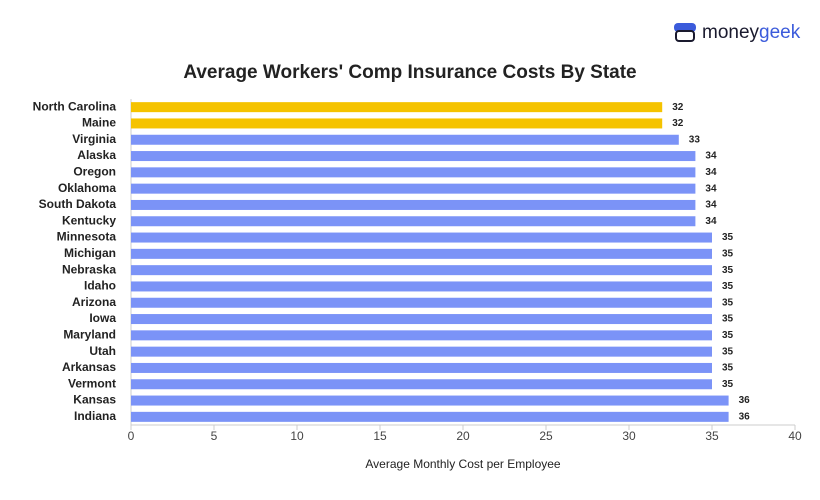 This screenshot has height=500, width=820. What do you see at coordinates (94, 302) in the screenshot?
I see `y-tick-label: Arizona` at bounding box center [94, 302].